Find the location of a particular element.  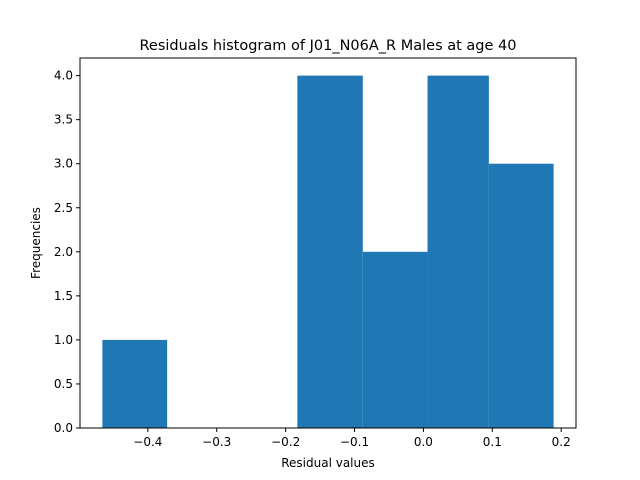

y-axis-ticks: 0.0 0.5 1.0 1.5 2.0 2.5 3.0 3.5 4.0 is located at coordinates (67, 252).